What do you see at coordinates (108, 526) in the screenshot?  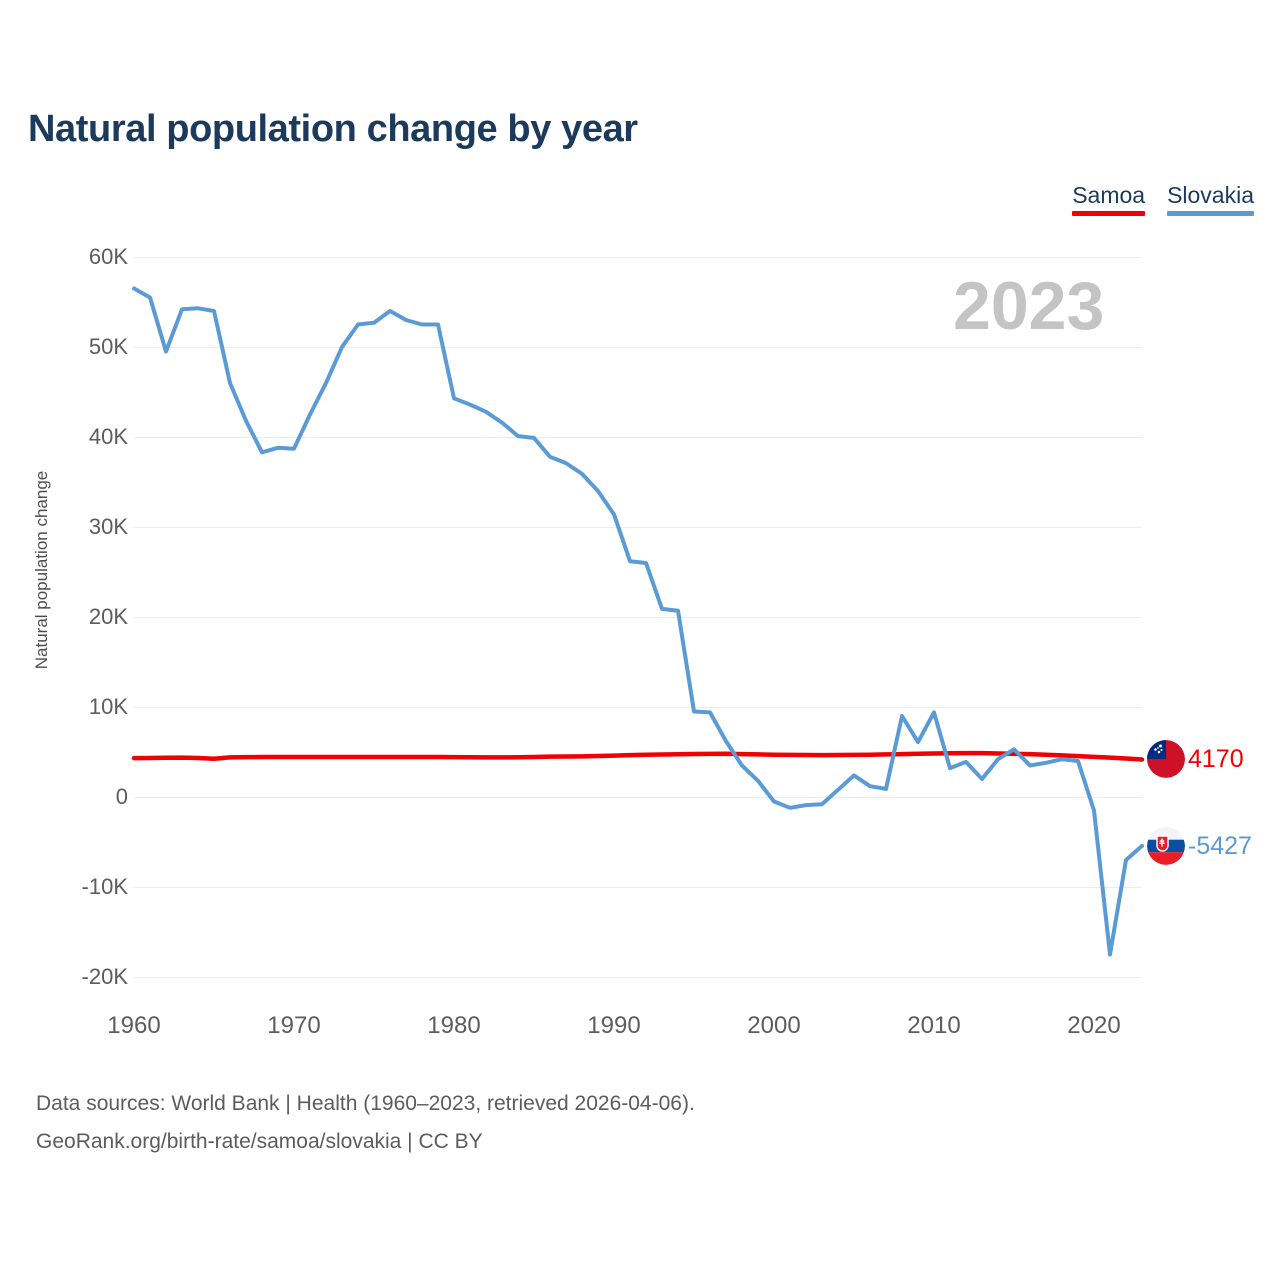 I see `y-axis-tick-label: 30K` at bounding box center [108, 526].